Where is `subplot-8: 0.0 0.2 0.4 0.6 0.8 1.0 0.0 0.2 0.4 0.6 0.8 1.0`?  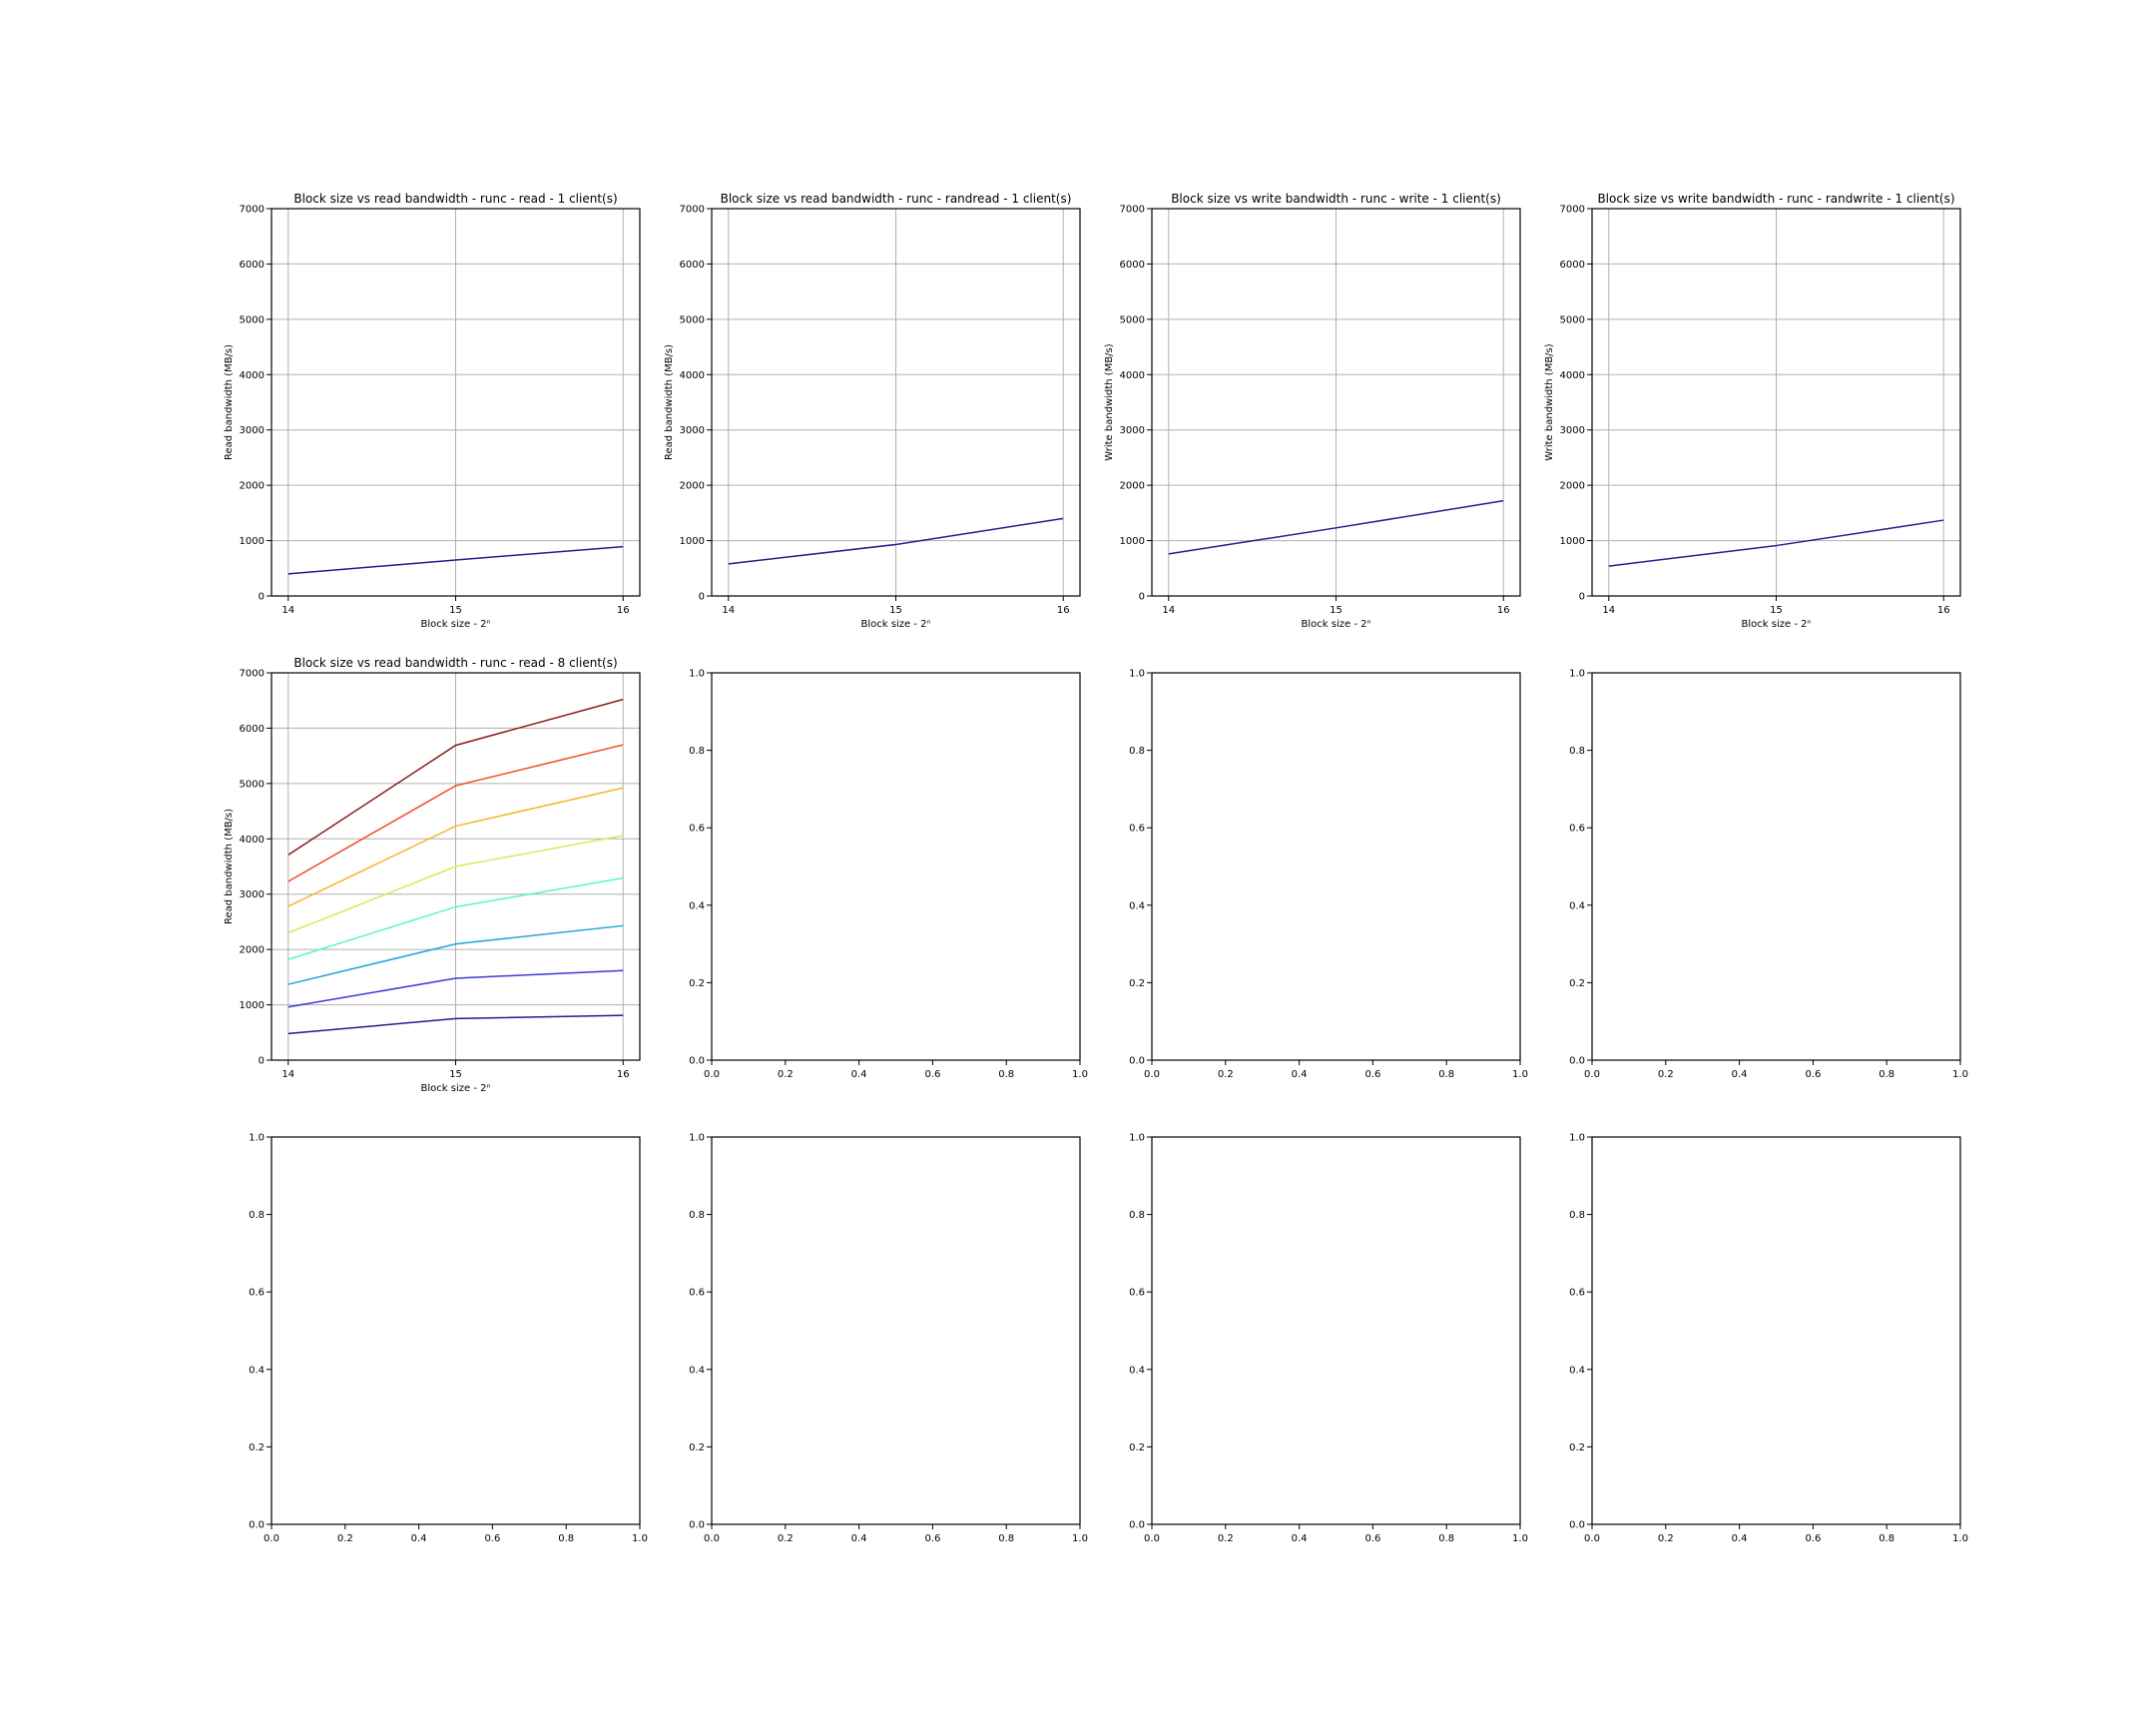
subplot-8: 0.0 0.2 0.4 0.6 0.8 1.0 0.0 0.2 0.4 0.6 0.8 1.0 is located at coordinates (1768, 875).